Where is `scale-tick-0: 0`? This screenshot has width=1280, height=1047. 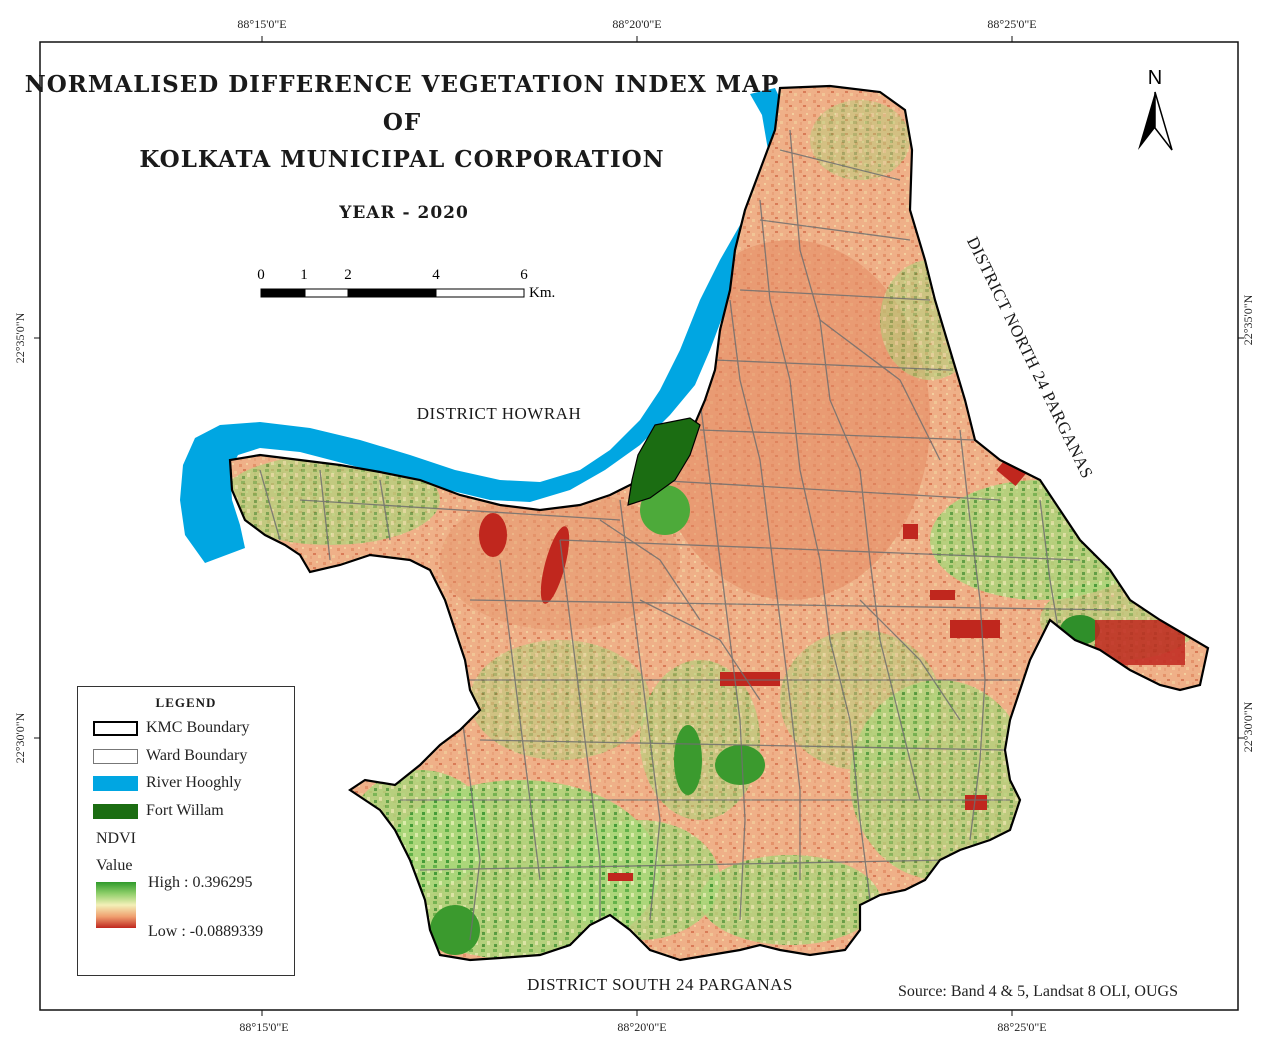
scale-tick-0: 0 is located at coordinates (261, 275).